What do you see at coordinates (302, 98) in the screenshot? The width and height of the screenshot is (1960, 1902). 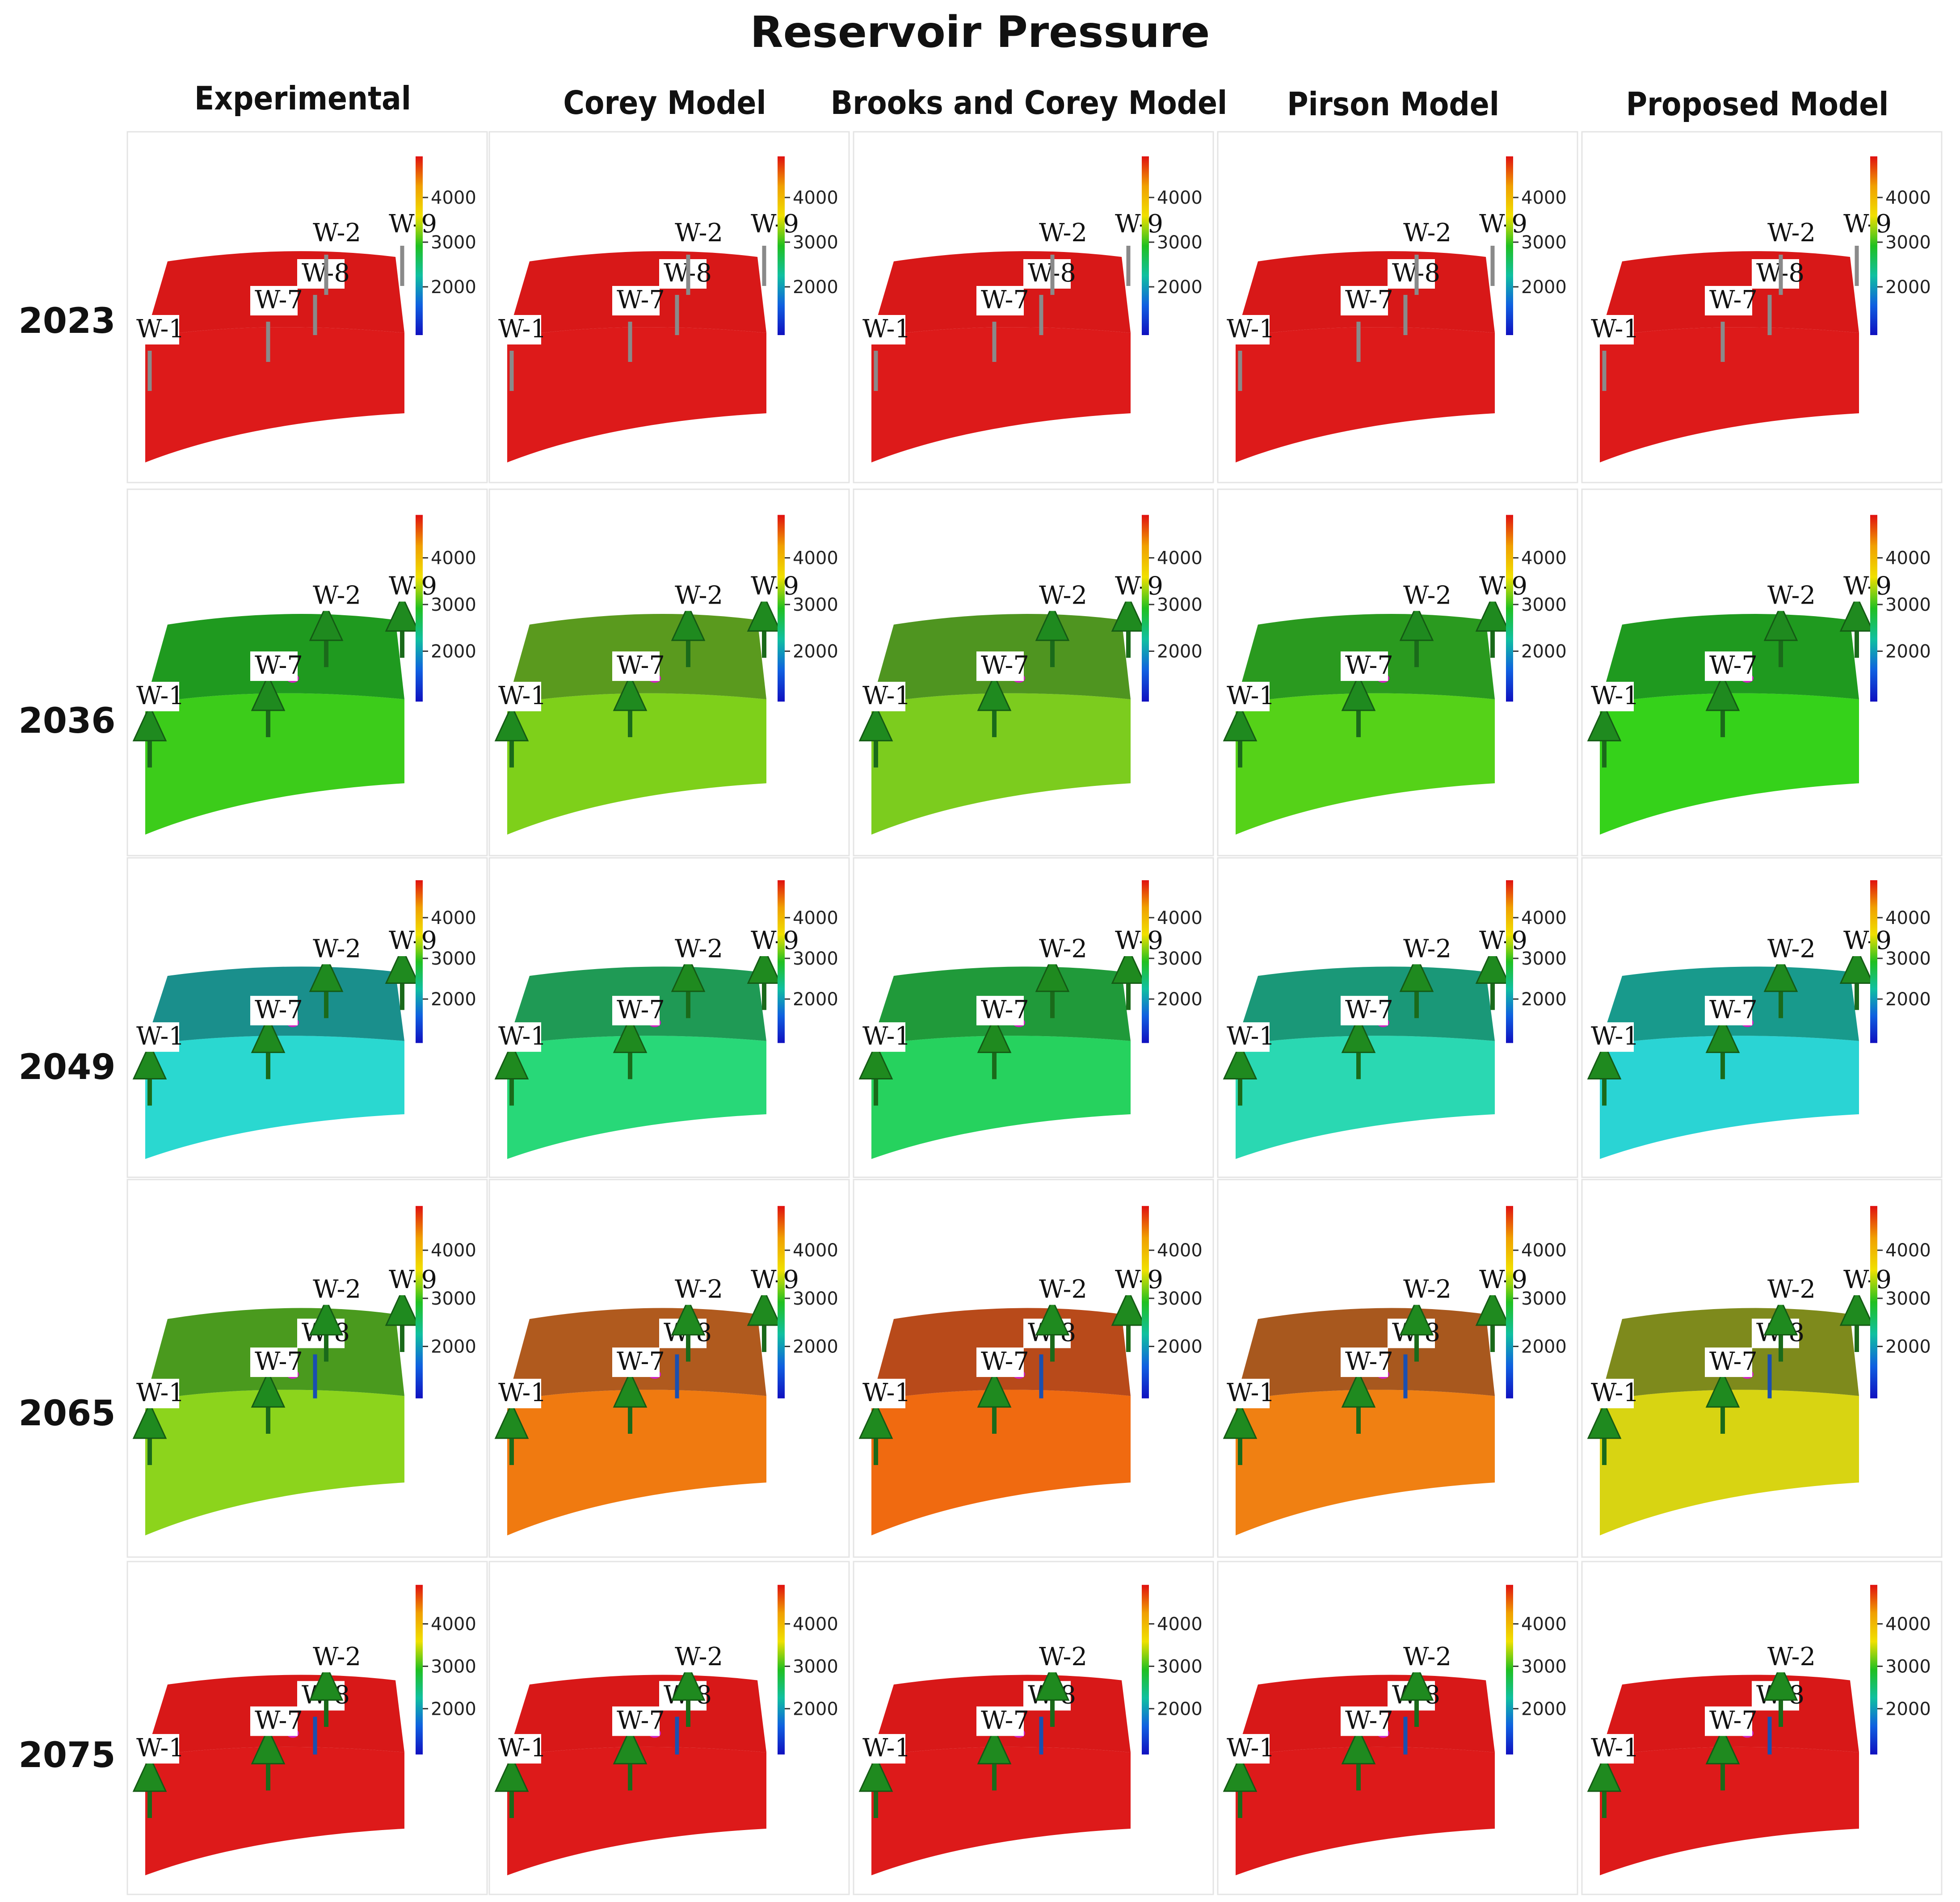 I see `column-header: Experimental` at bounding box center [302, 98].